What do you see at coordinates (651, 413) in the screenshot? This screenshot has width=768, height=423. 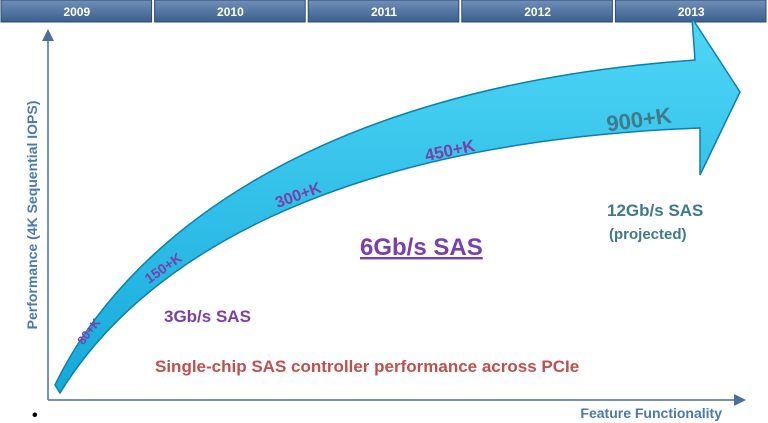 I see `x-axis-label: Feature Functionality` at bounding box center [651, 413].